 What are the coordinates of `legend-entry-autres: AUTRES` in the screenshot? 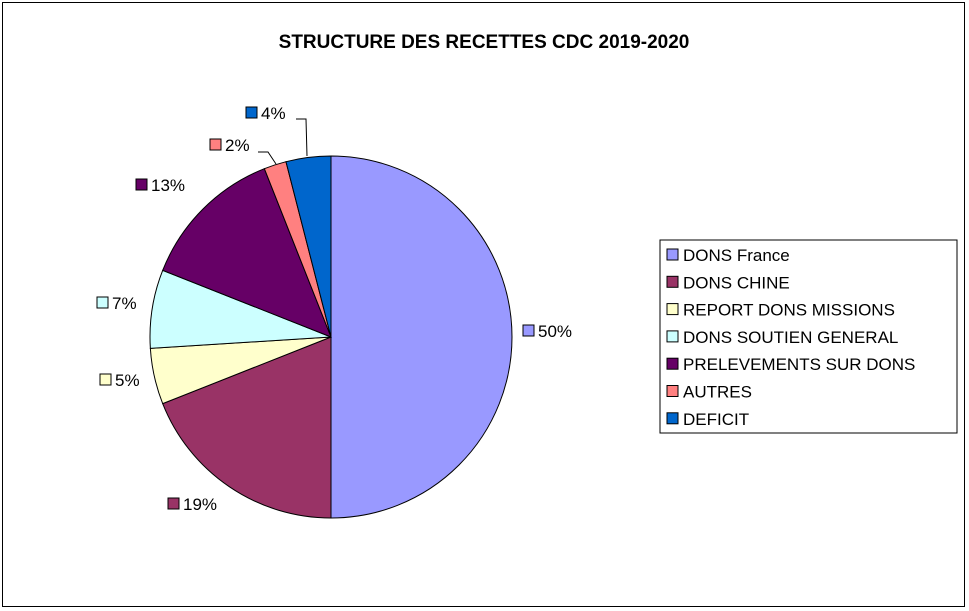 It's located at (717, 392).